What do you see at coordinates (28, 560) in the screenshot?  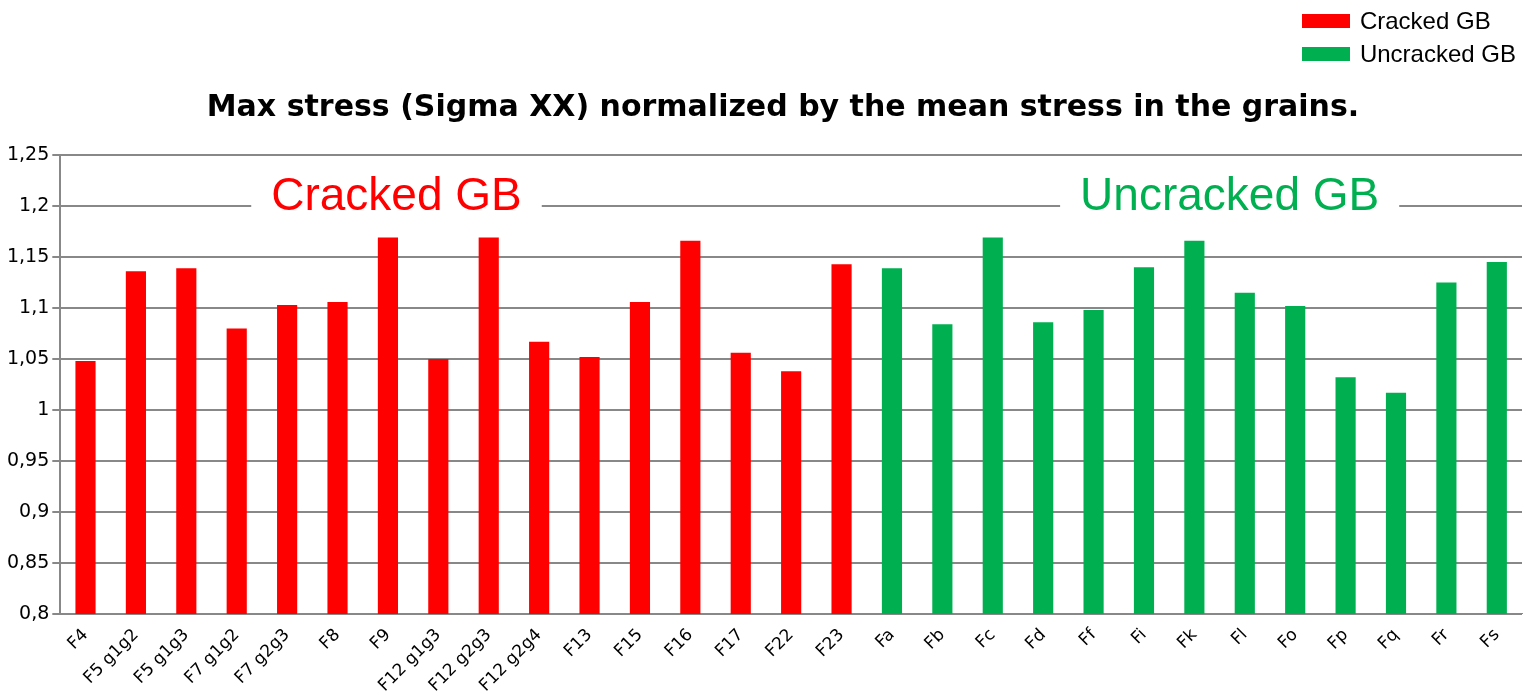 I see `y-tick-label: 0,85` at bounding box center [28, 560].